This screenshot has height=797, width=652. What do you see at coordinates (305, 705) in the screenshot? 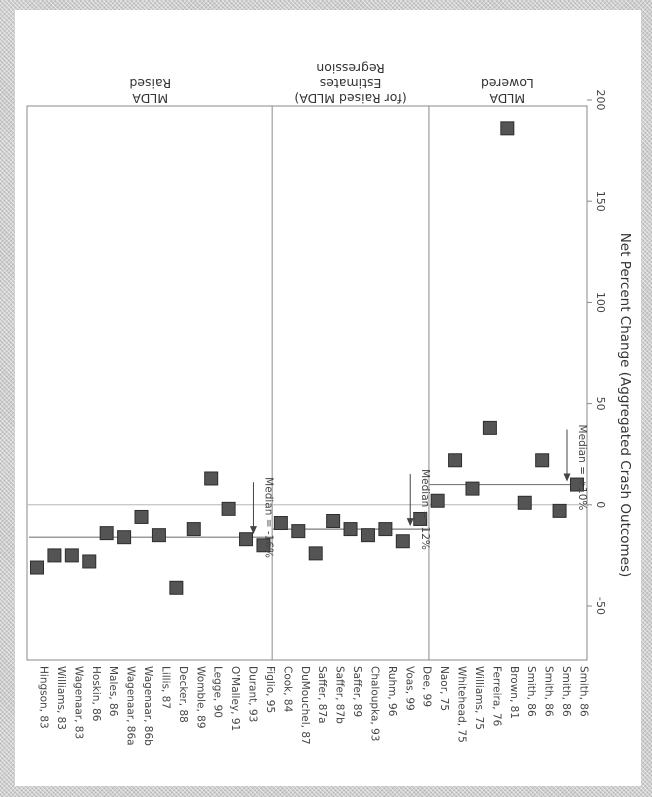
I see `study-label: DuMouchel, 87` at bounding box center [305, 705].